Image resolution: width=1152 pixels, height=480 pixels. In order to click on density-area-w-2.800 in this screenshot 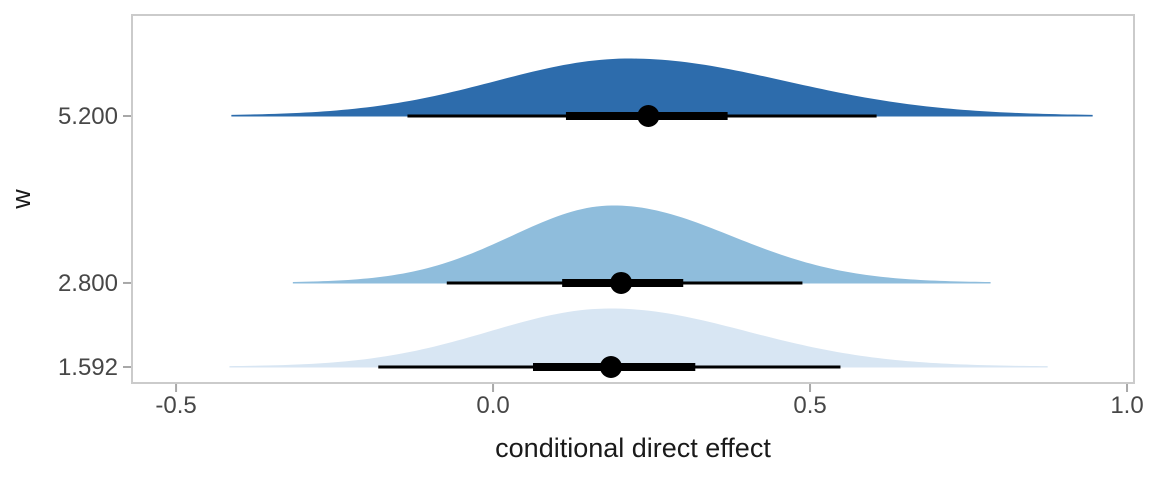, I will do `click(641, 244)`.